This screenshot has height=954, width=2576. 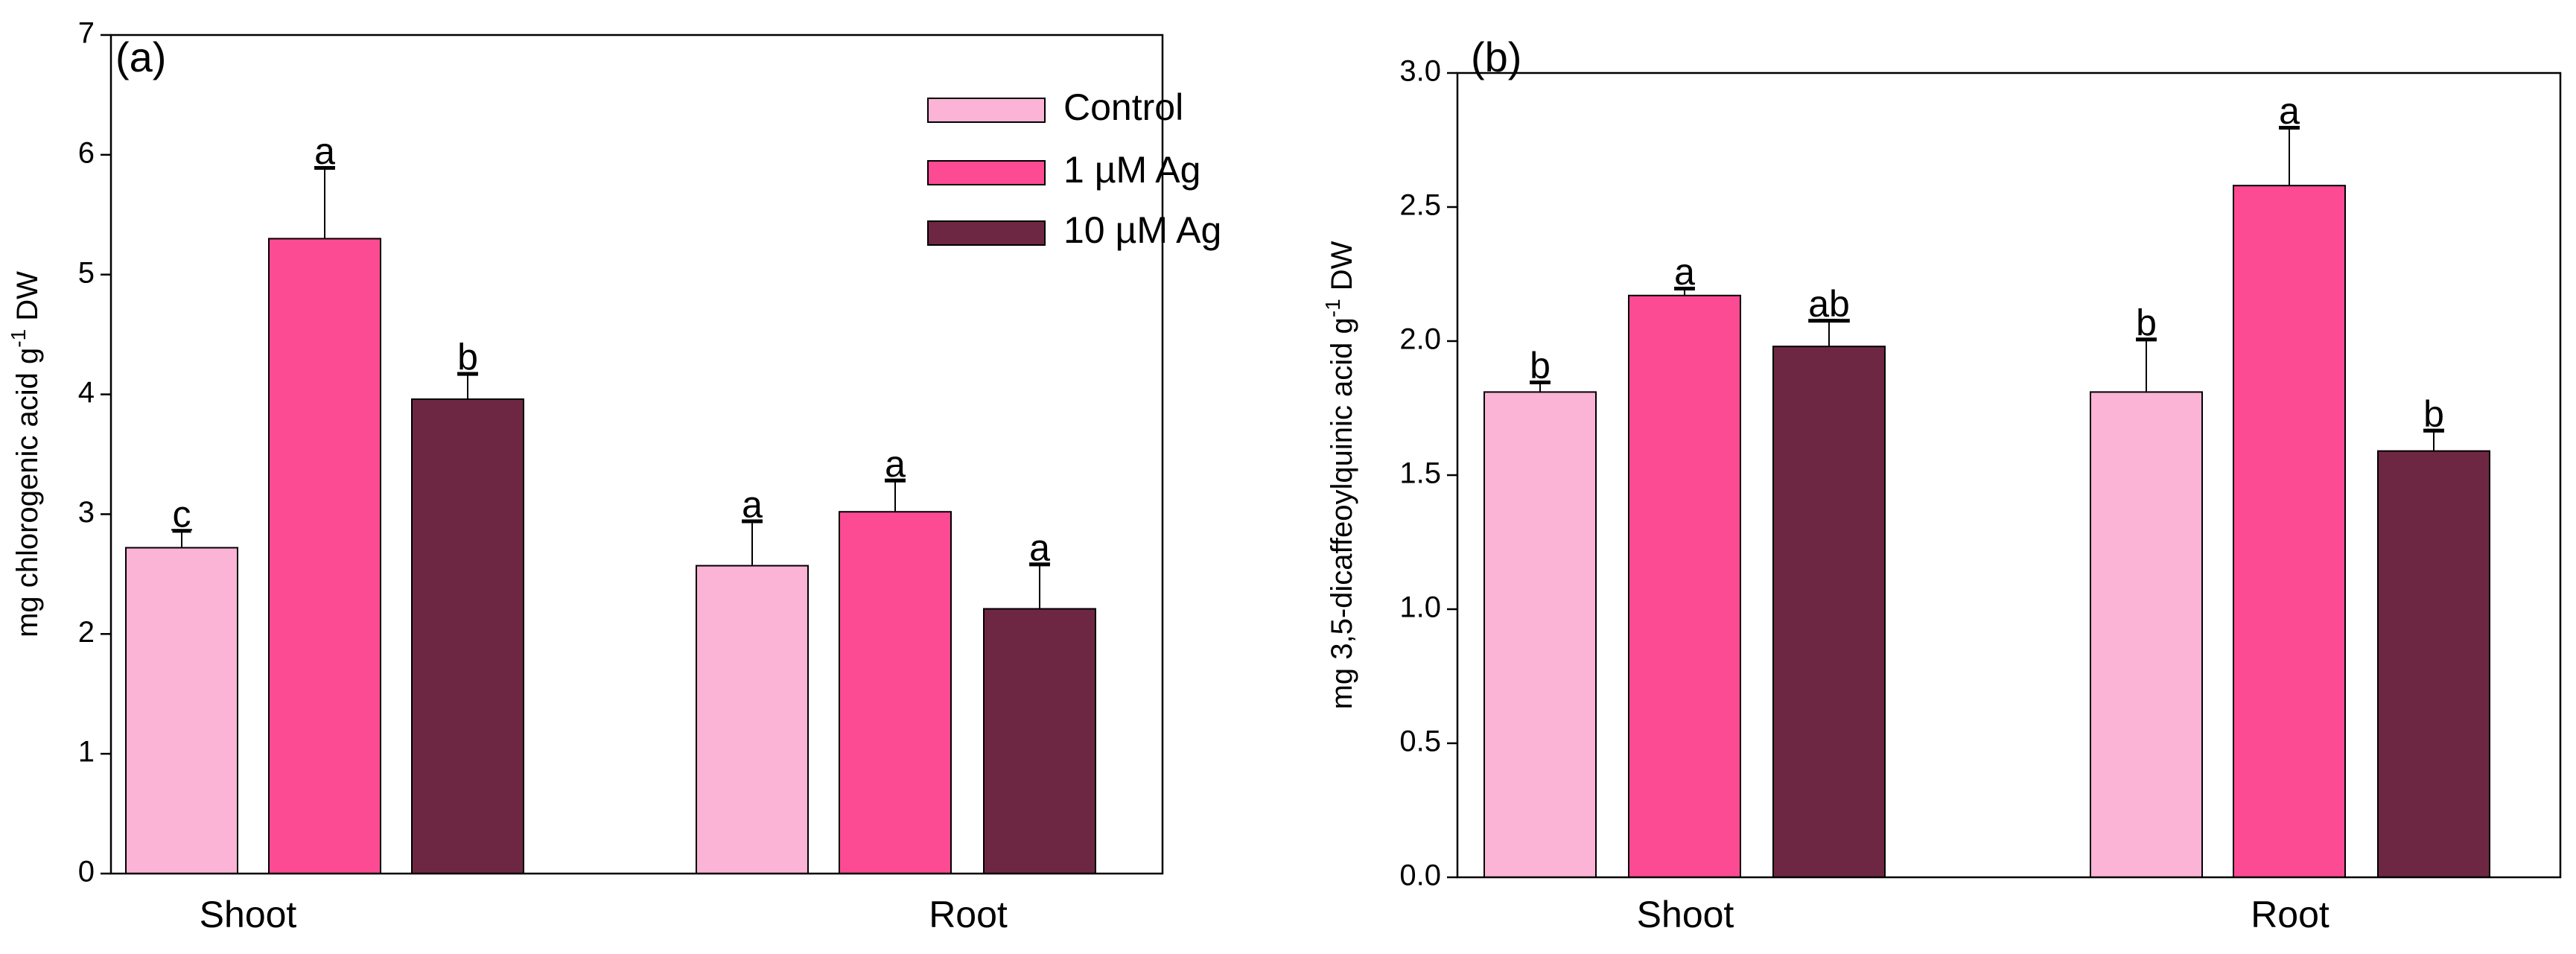 What do you see at coordinates (1420, 71) in the screenshot?
I see `y-tick-label: 3.0` at bounding box center [1420, 71].